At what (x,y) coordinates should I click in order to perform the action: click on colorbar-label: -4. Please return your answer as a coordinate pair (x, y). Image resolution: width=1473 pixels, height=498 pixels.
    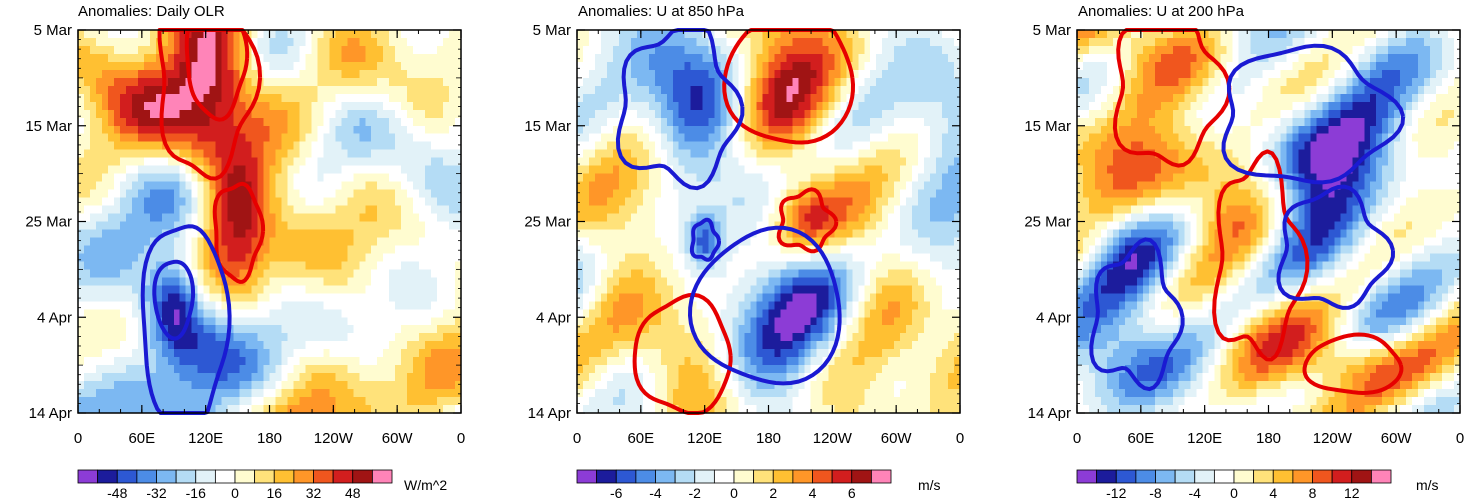
    Looking at the image, I should click on (655, 491).